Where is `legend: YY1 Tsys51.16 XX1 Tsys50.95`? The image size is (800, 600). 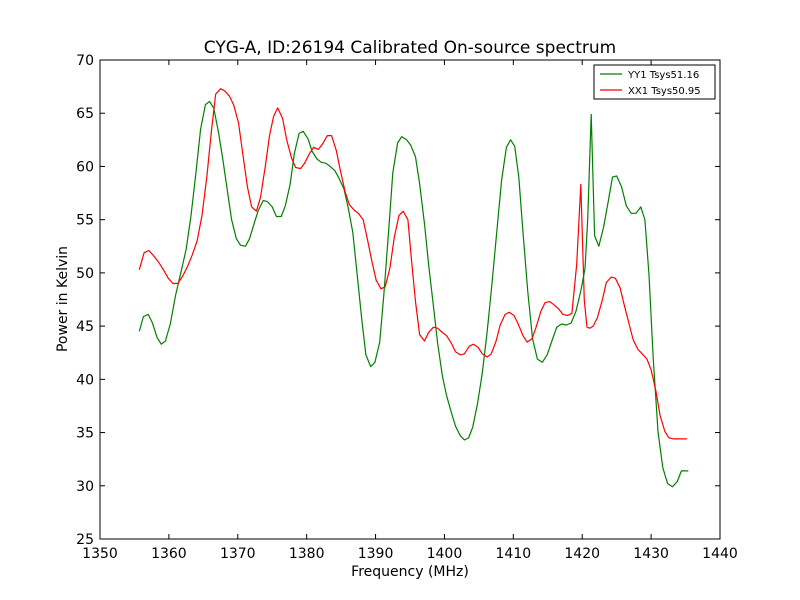 legend: YY1 Tsys51.16 XX1 Tsys50.95 is located at coordinates (654, 82).